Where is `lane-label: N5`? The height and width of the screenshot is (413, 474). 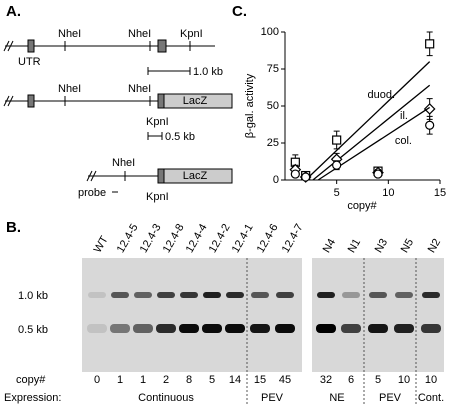 lane-label: N5 is located at coordinates (407, 246).